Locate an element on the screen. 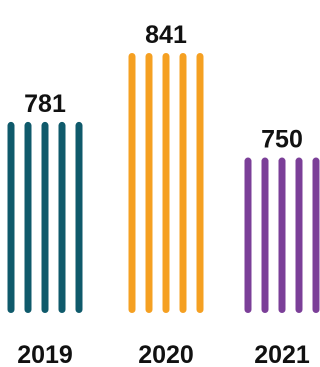 This screenshot has width=320, height=367. category-label: 2021 is located at coordinates (282, 354).